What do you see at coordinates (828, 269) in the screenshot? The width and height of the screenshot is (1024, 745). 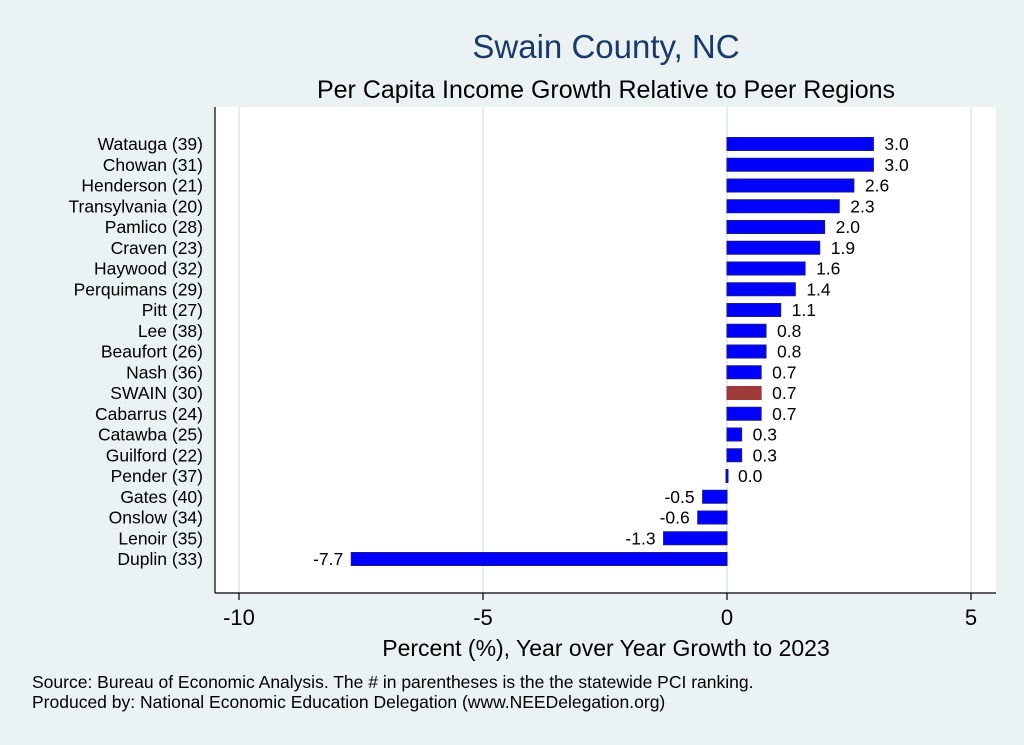 I see `value-label-6: 1.6` at bounding box center [828, 269].